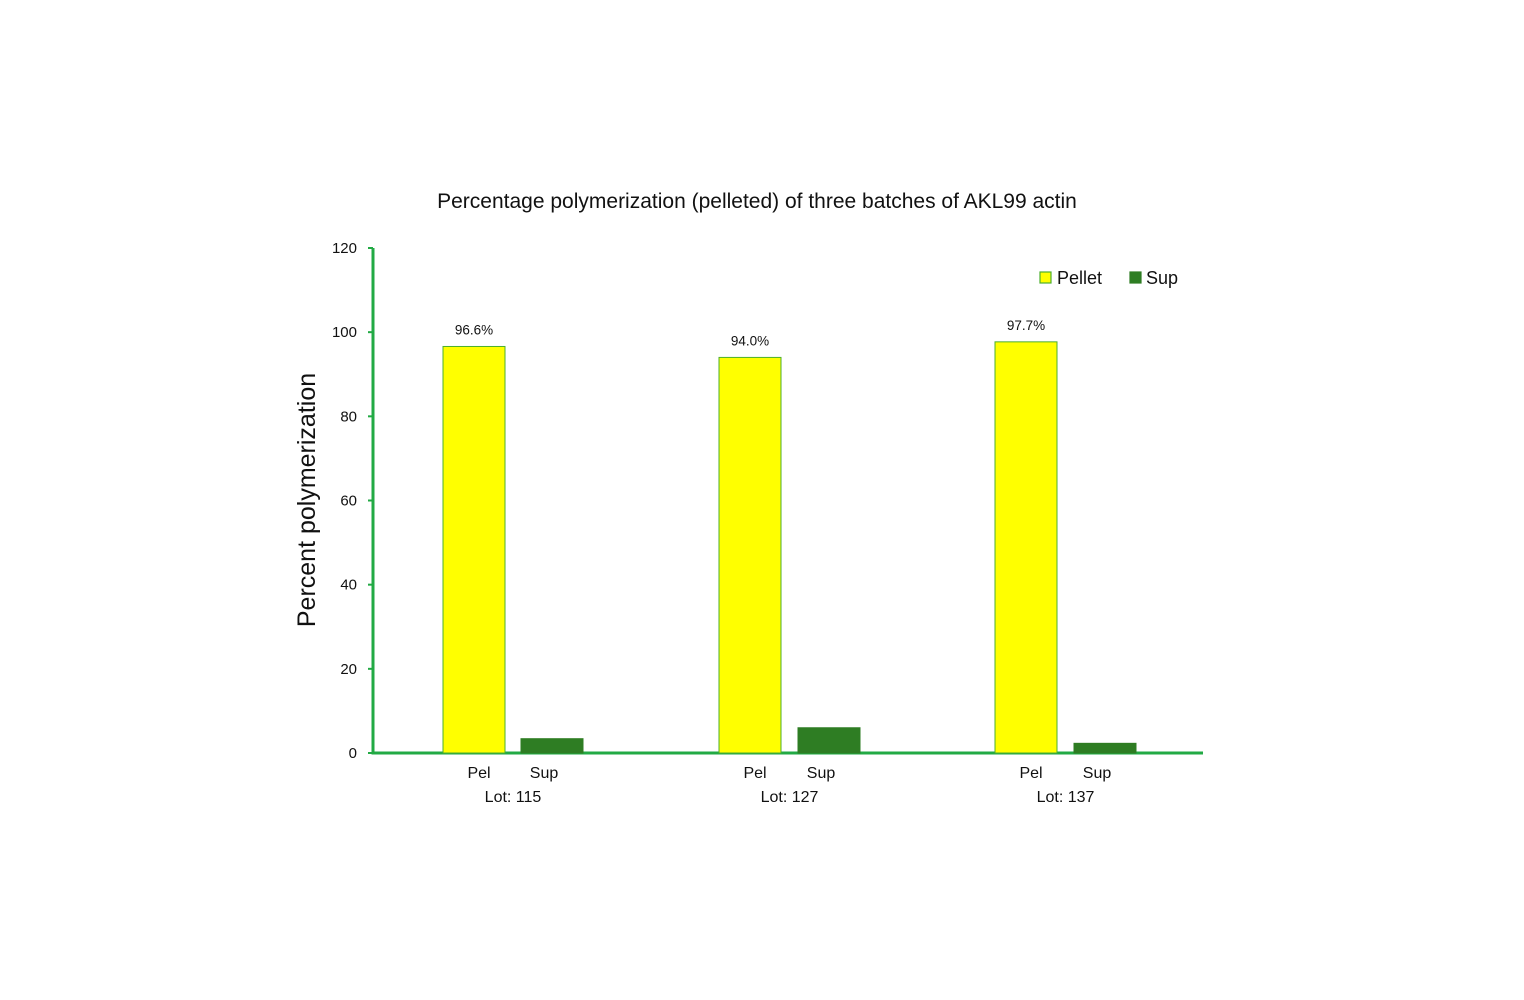 This screenshot has width=1524, height=1000. What do you see at coordinates (1108, 278) in the screenshot?
I see `legend: Pellet Sup` at bounding box center [1108, 278].